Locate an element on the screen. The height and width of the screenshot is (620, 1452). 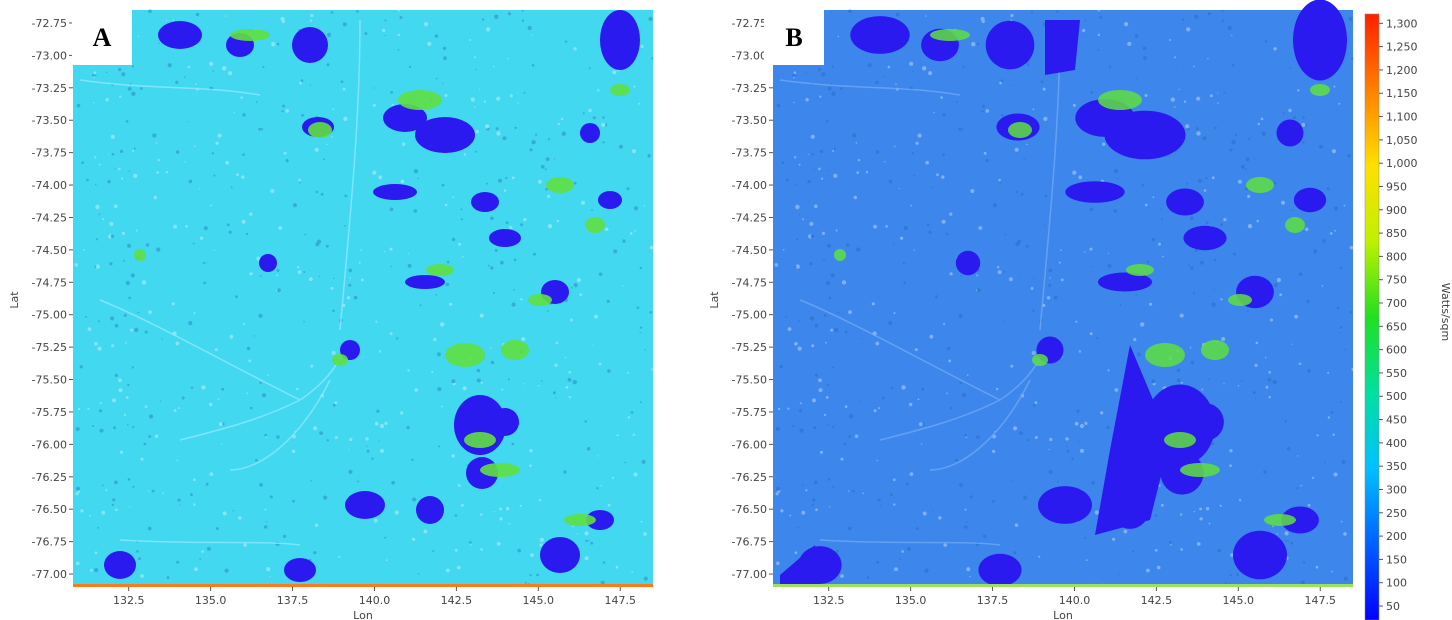
lat-tick-label: -76.50 is located at coordinates (749, 509).